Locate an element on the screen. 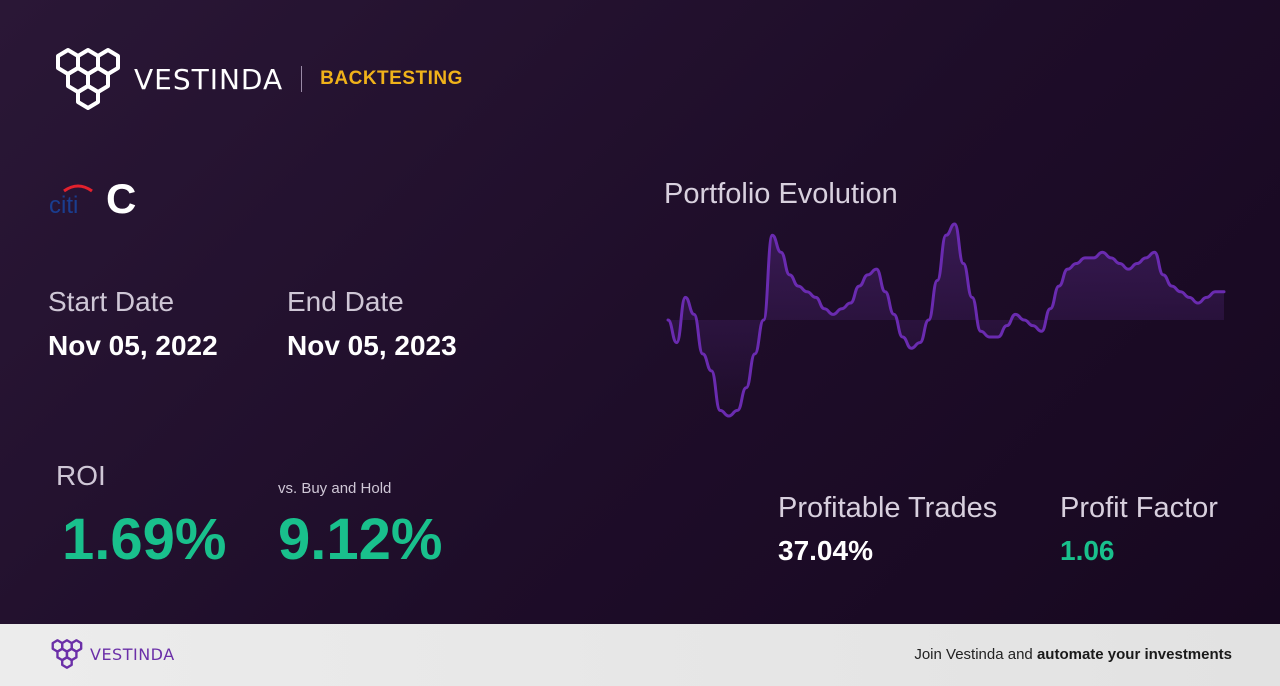  end-date-value: Nov 05, 2023 is located at coordinates (372, 345).